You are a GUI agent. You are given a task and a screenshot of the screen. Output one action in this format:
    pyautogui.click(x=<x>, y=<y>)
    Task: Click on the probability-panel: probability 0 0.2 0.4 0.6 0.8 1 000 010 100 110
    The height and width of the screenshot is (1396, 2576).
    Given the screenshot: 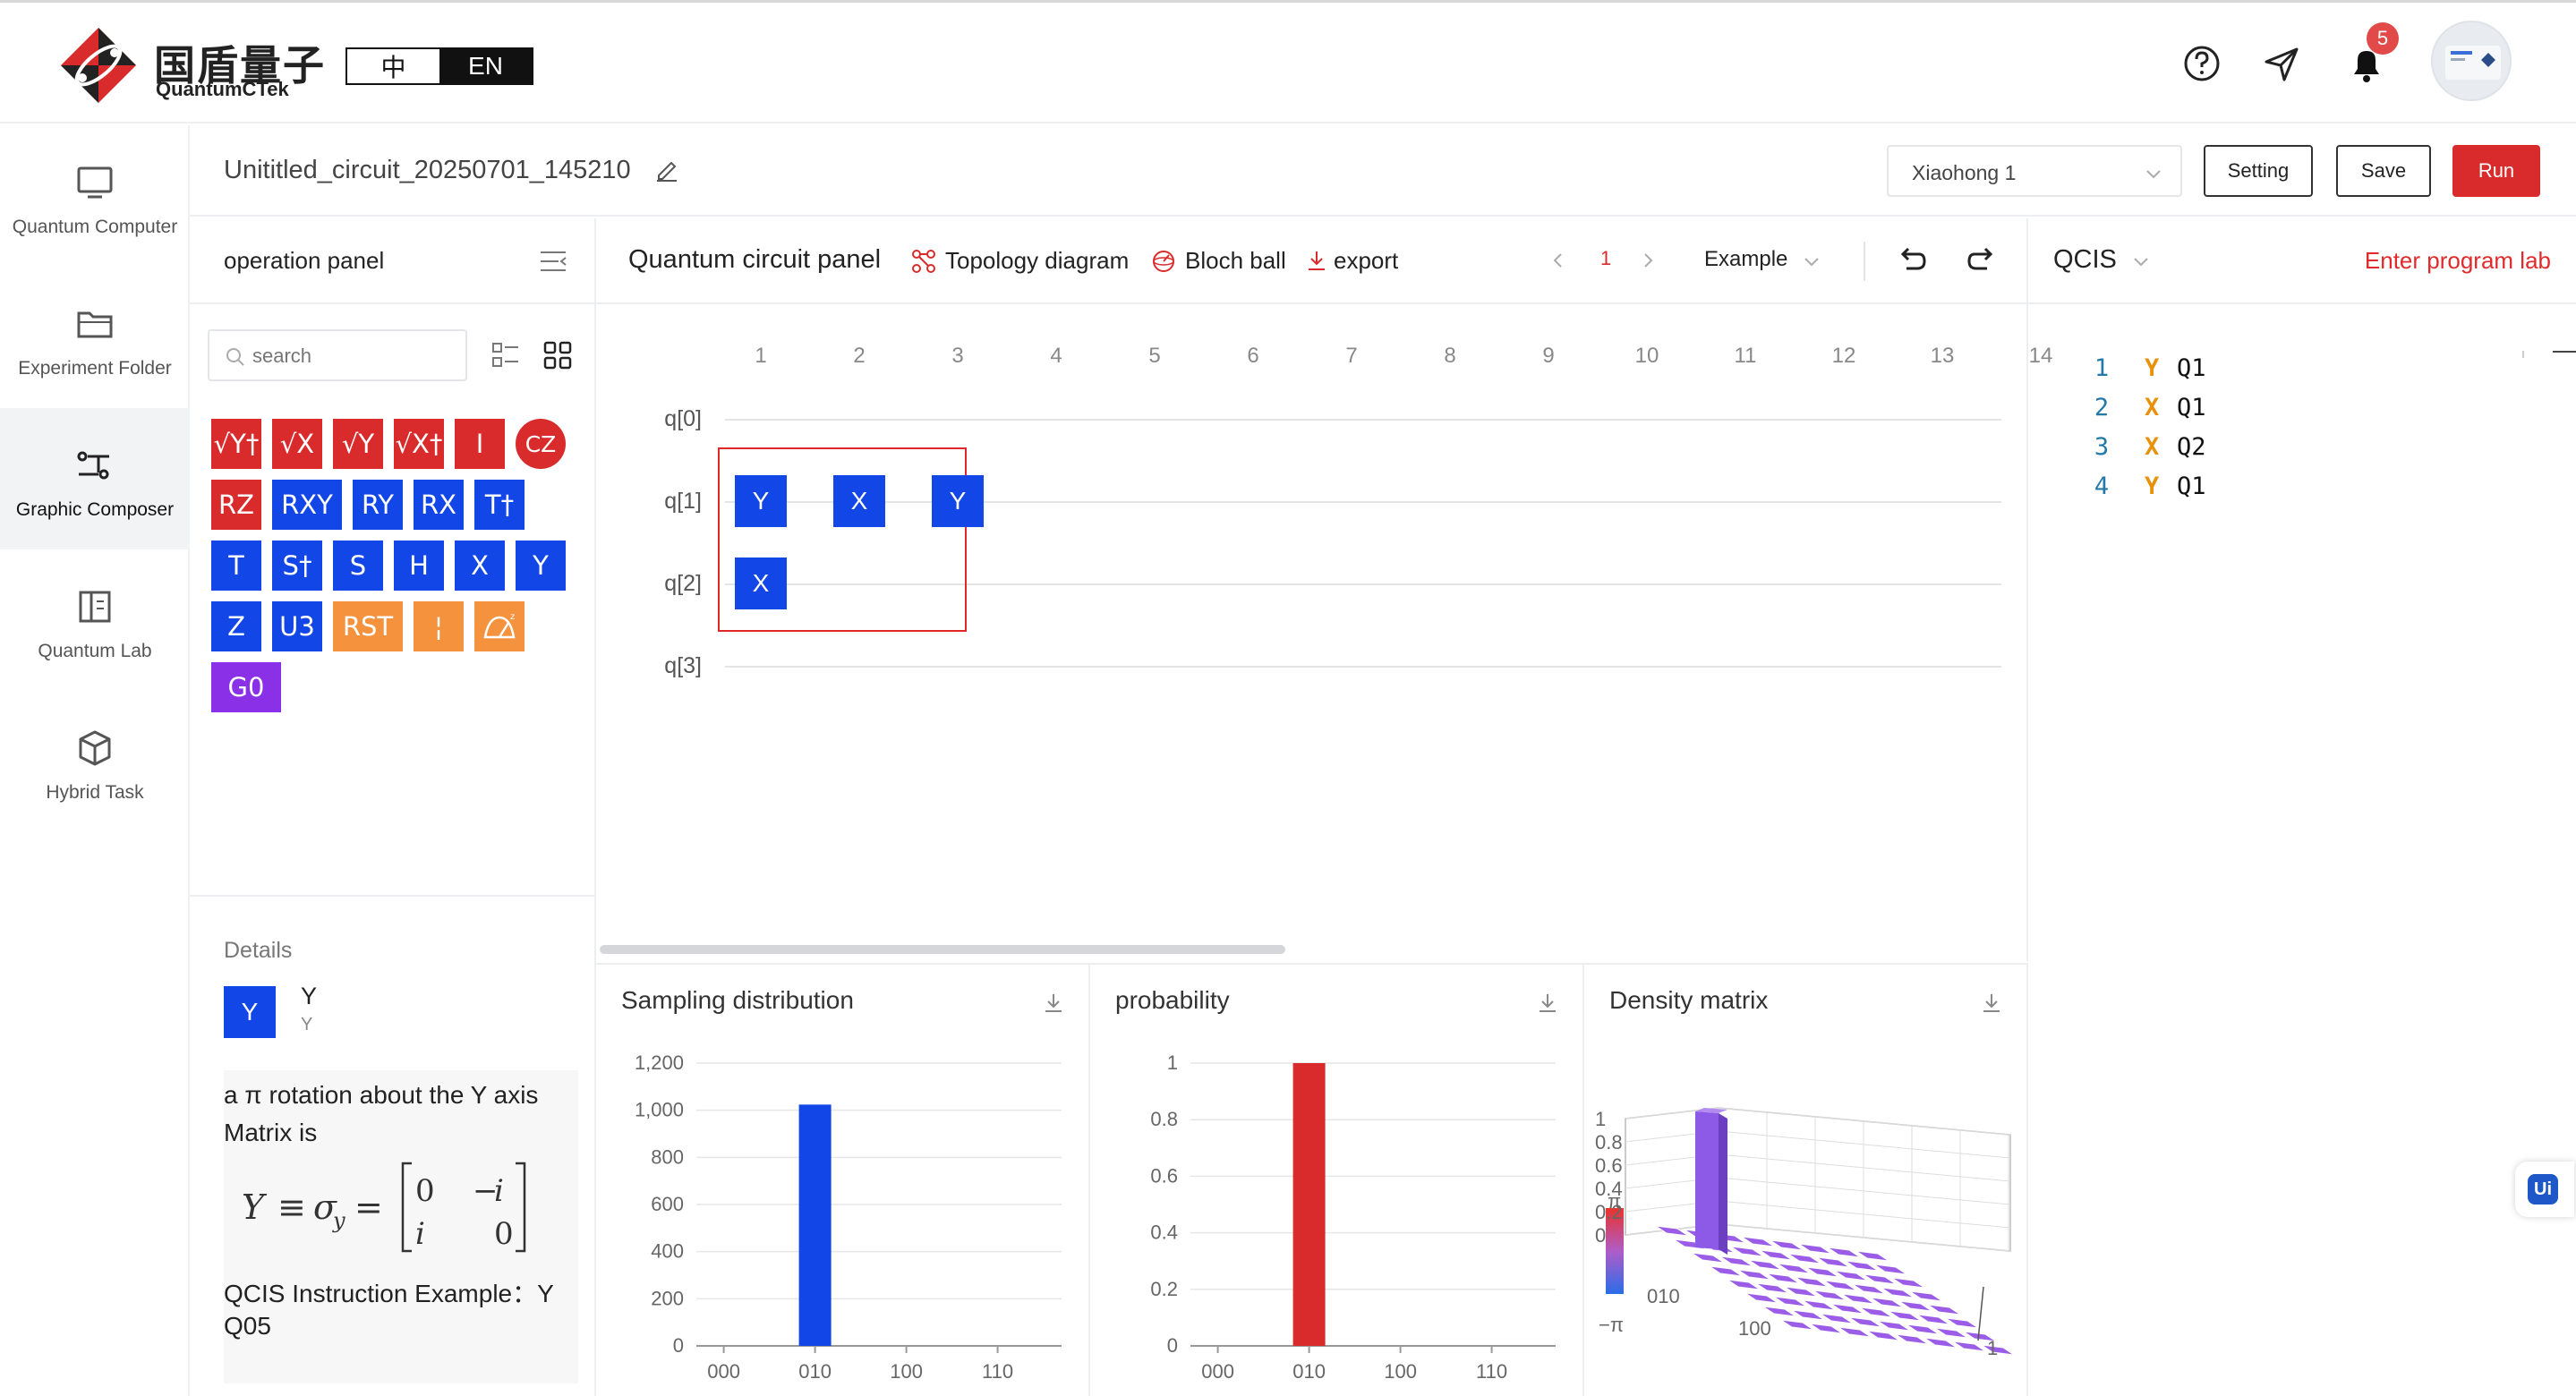 What is the action you would take?
    pyautogui.click(x=1337, y=1179)
    